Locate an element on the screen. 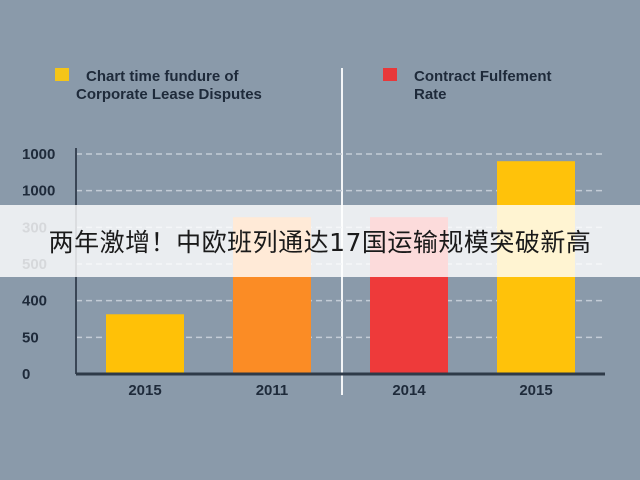 This screenshot has height=480, width=640. legend-label-0-line-1: Corporate Lease Disputes is located at coordinates (169, 94).